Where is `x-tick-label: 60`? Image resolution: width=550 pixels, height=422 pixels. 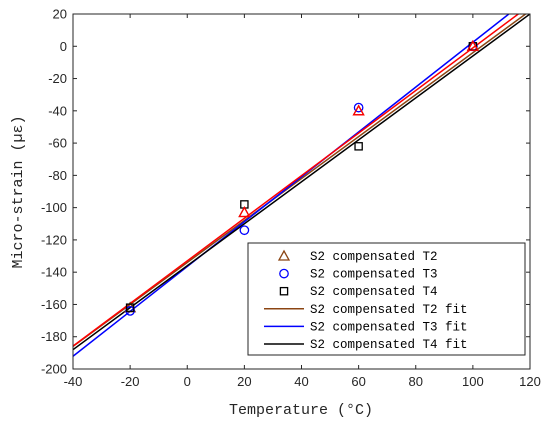 x-tick-label: 60 is located at coordinates (358, 381).